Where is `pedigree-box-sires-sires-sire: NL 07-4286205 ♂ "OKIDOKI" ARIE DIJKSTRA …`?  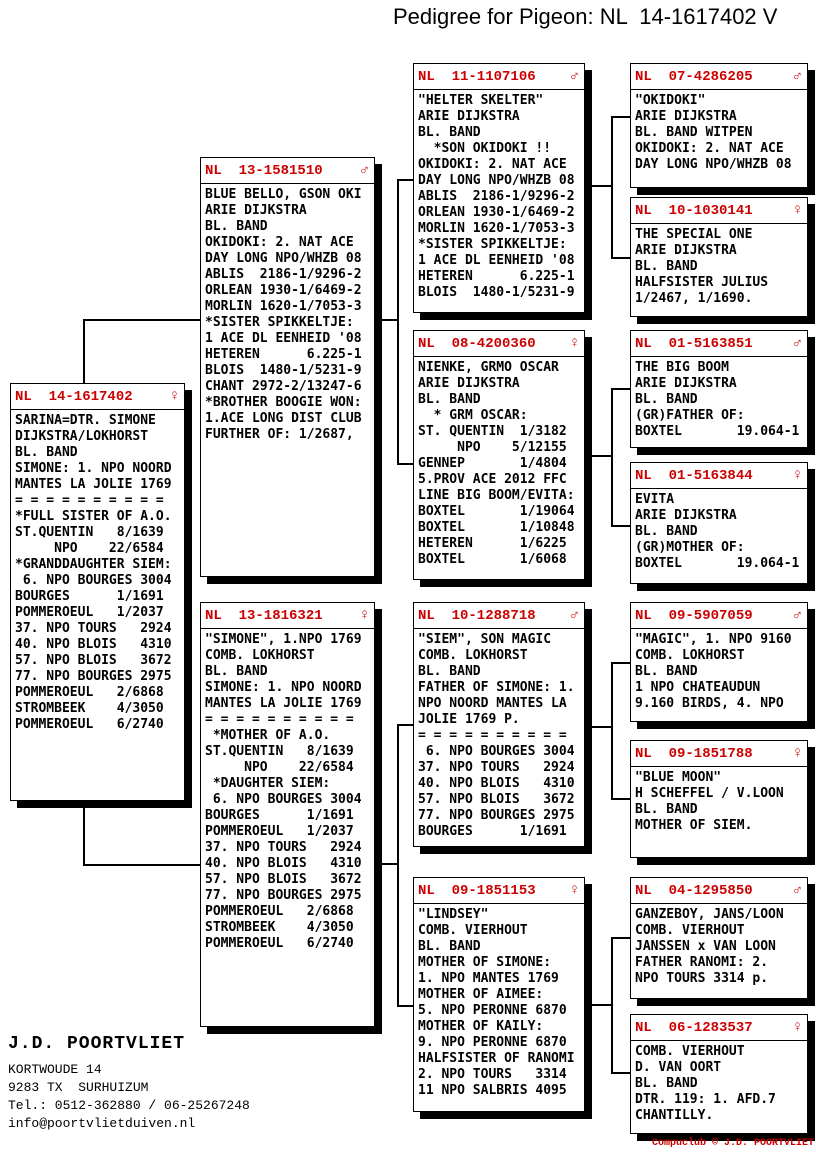 pedigree-box-sires-sires-sire: NL 07-4286205 ♂ "OKIDOKI" ARIE DIJKSTRA … is located at coordinates (719, 125).